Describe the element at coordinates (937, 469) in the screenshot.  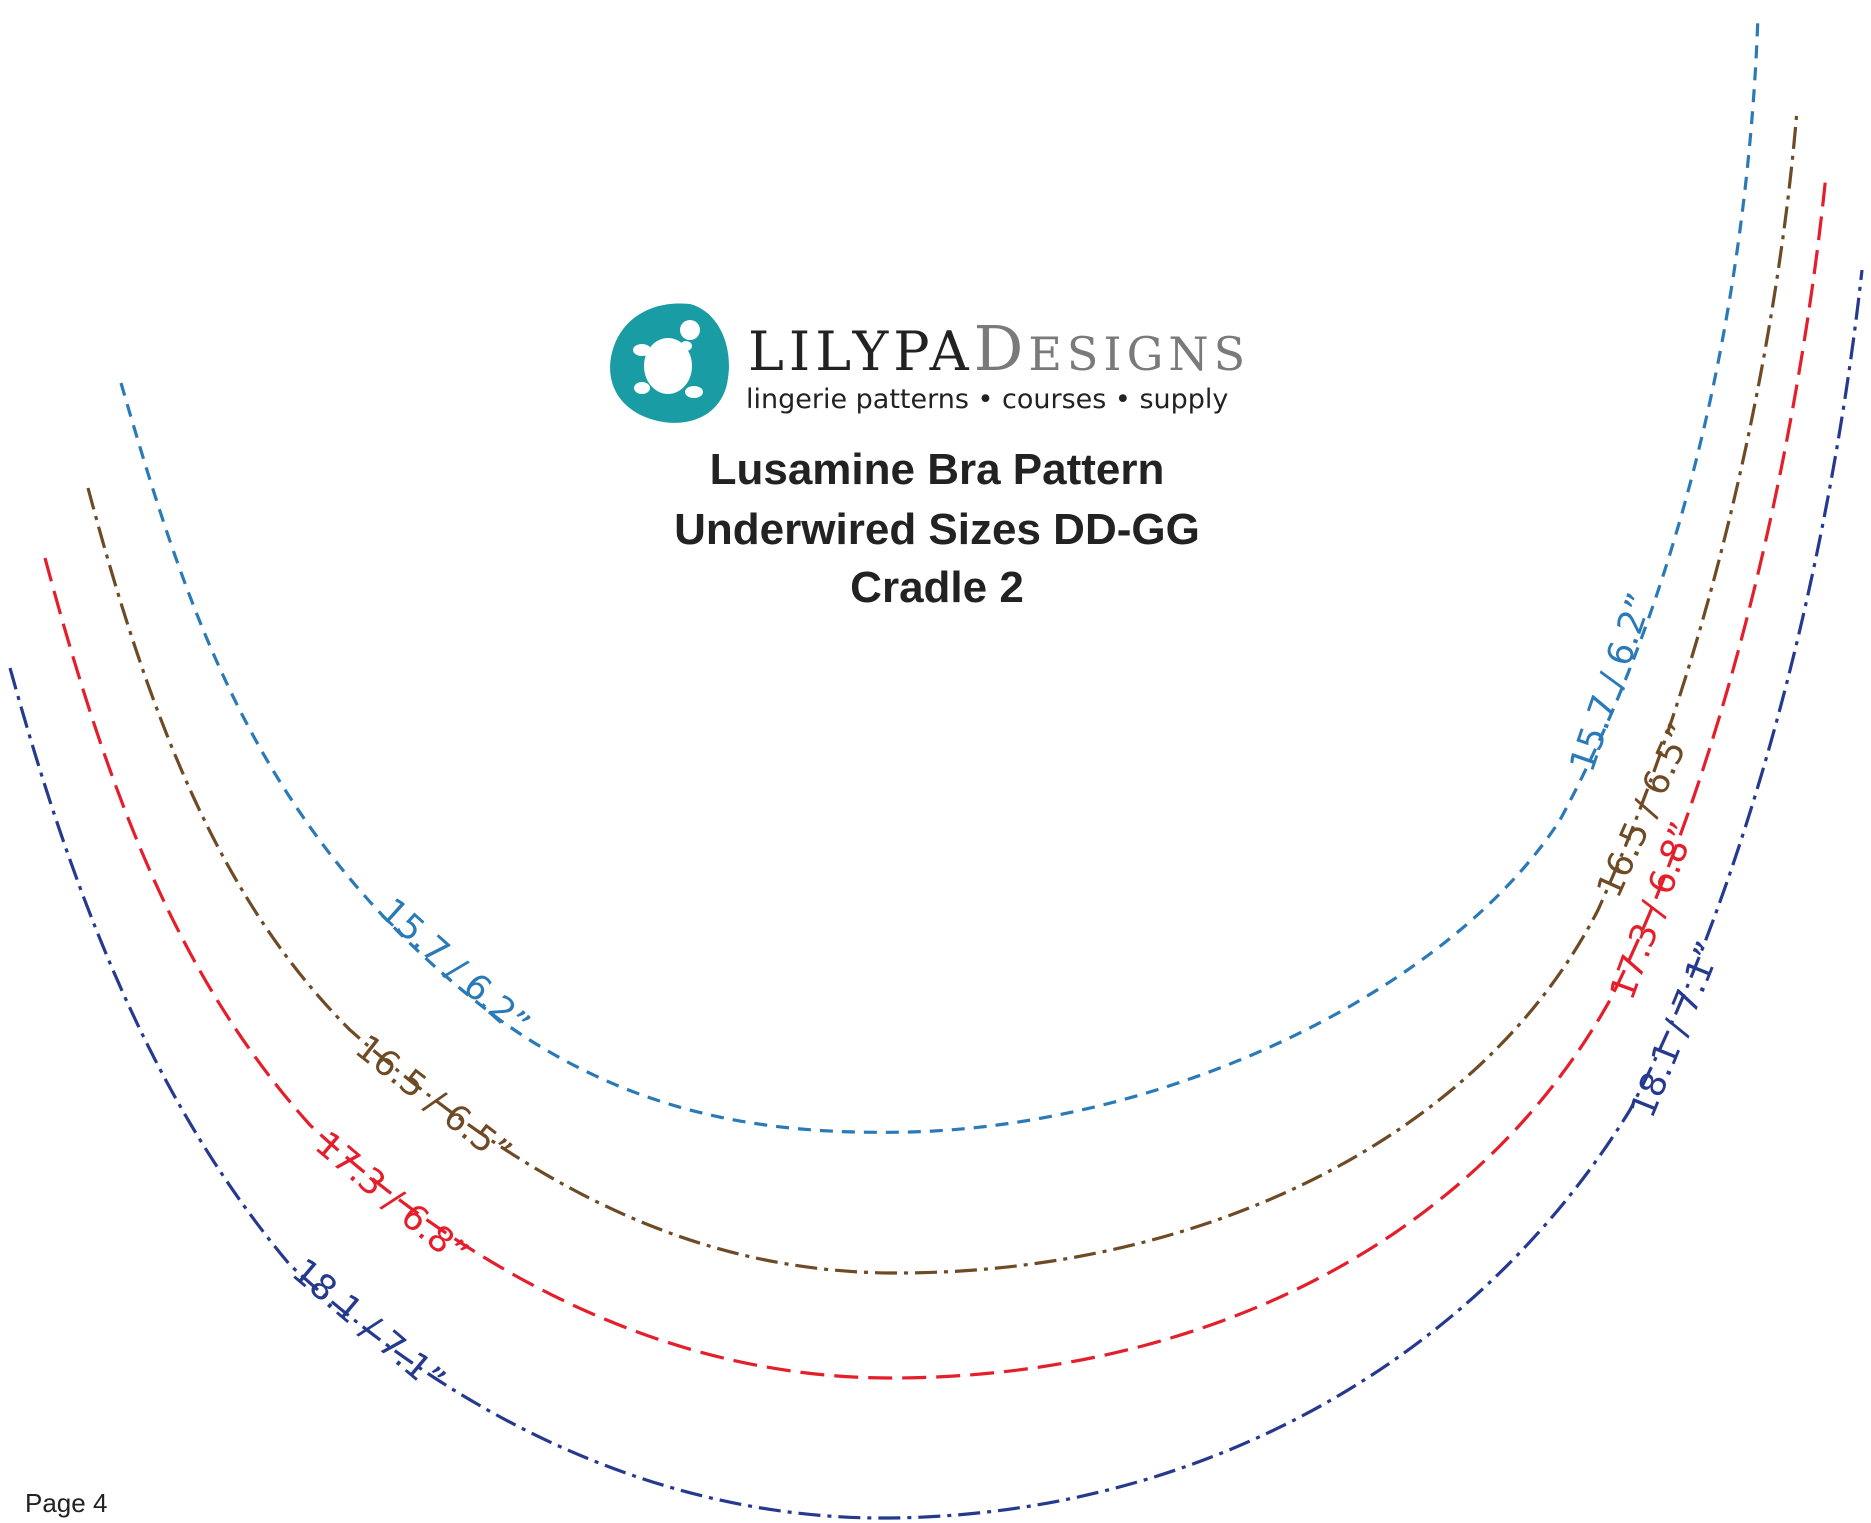
I see `title-line-1: Lusamine Bra Pattern` at that location.